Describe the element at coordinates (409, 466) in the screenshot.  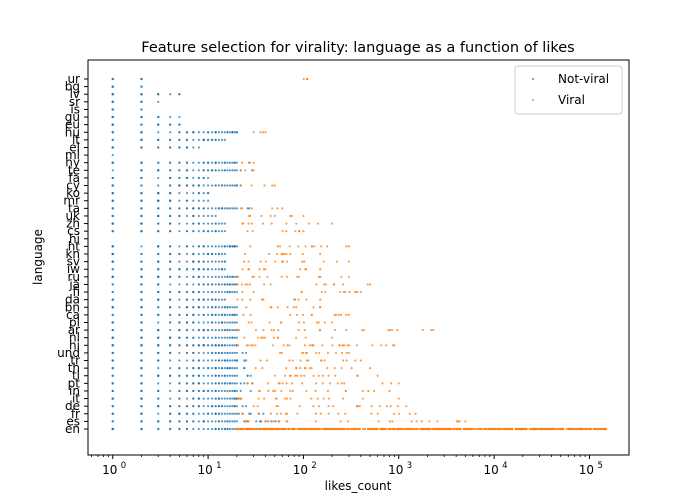
I see `x-tick-exponent: 3` at that location.